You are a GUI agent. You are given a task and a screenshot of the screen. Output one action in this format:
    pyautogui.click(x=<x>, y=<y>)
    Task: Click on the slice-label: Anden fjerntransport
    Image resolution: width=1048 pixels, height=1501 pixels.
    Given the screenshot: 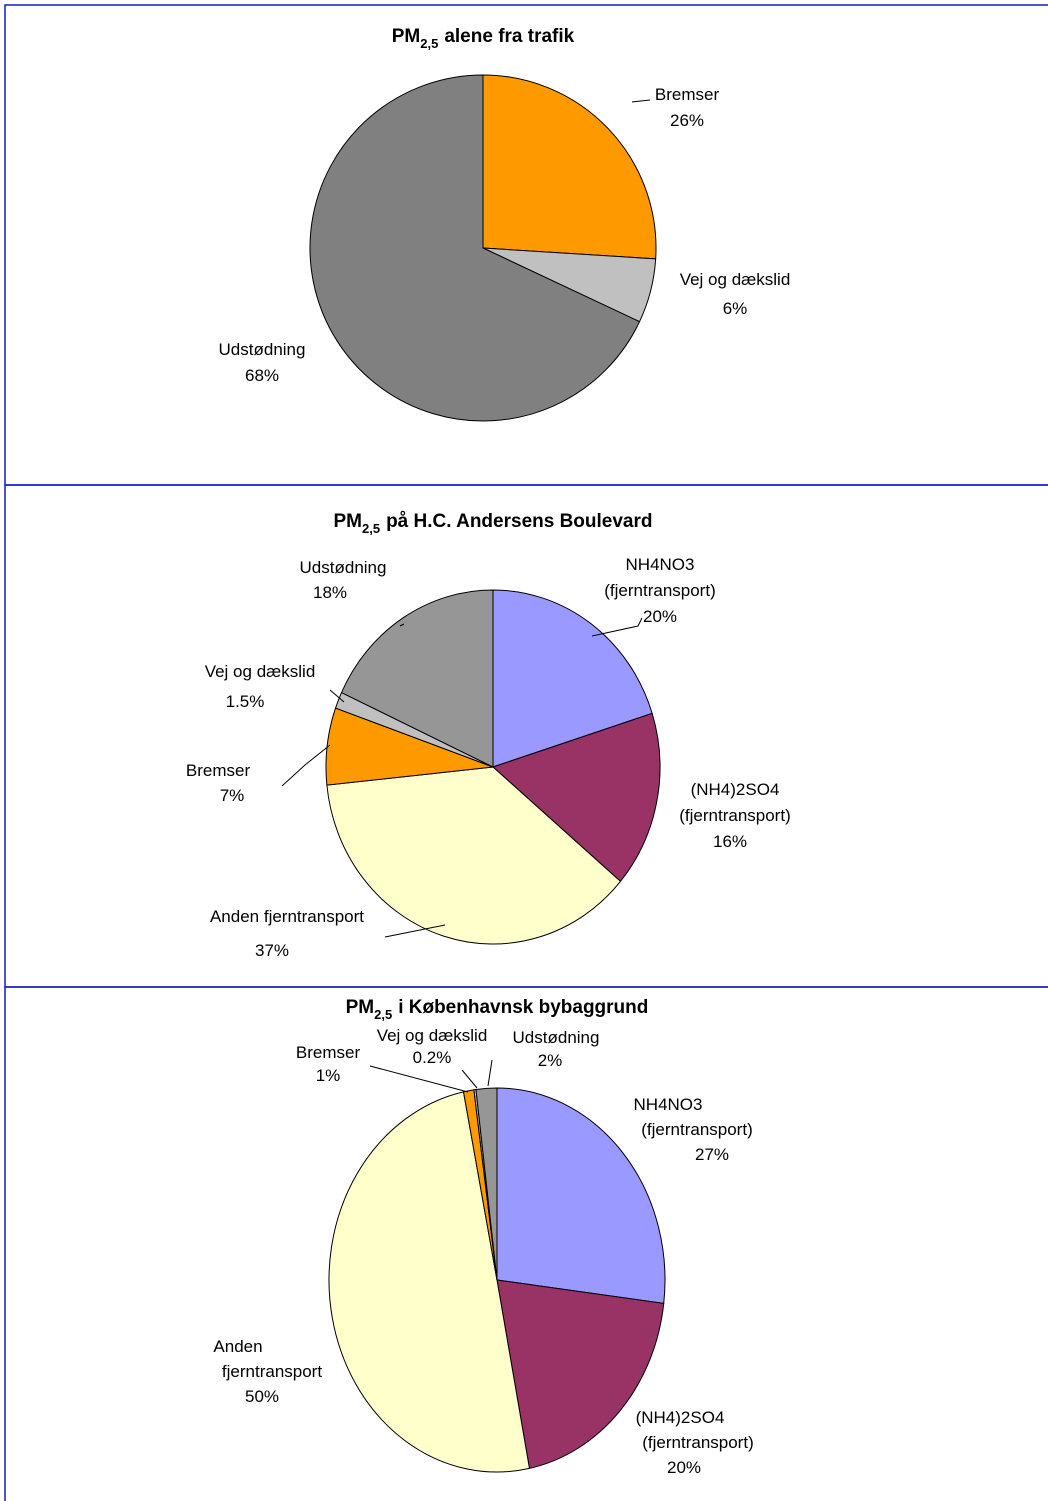 What is the action you would take?
    pyautogui.click(x=287, y=916)
    